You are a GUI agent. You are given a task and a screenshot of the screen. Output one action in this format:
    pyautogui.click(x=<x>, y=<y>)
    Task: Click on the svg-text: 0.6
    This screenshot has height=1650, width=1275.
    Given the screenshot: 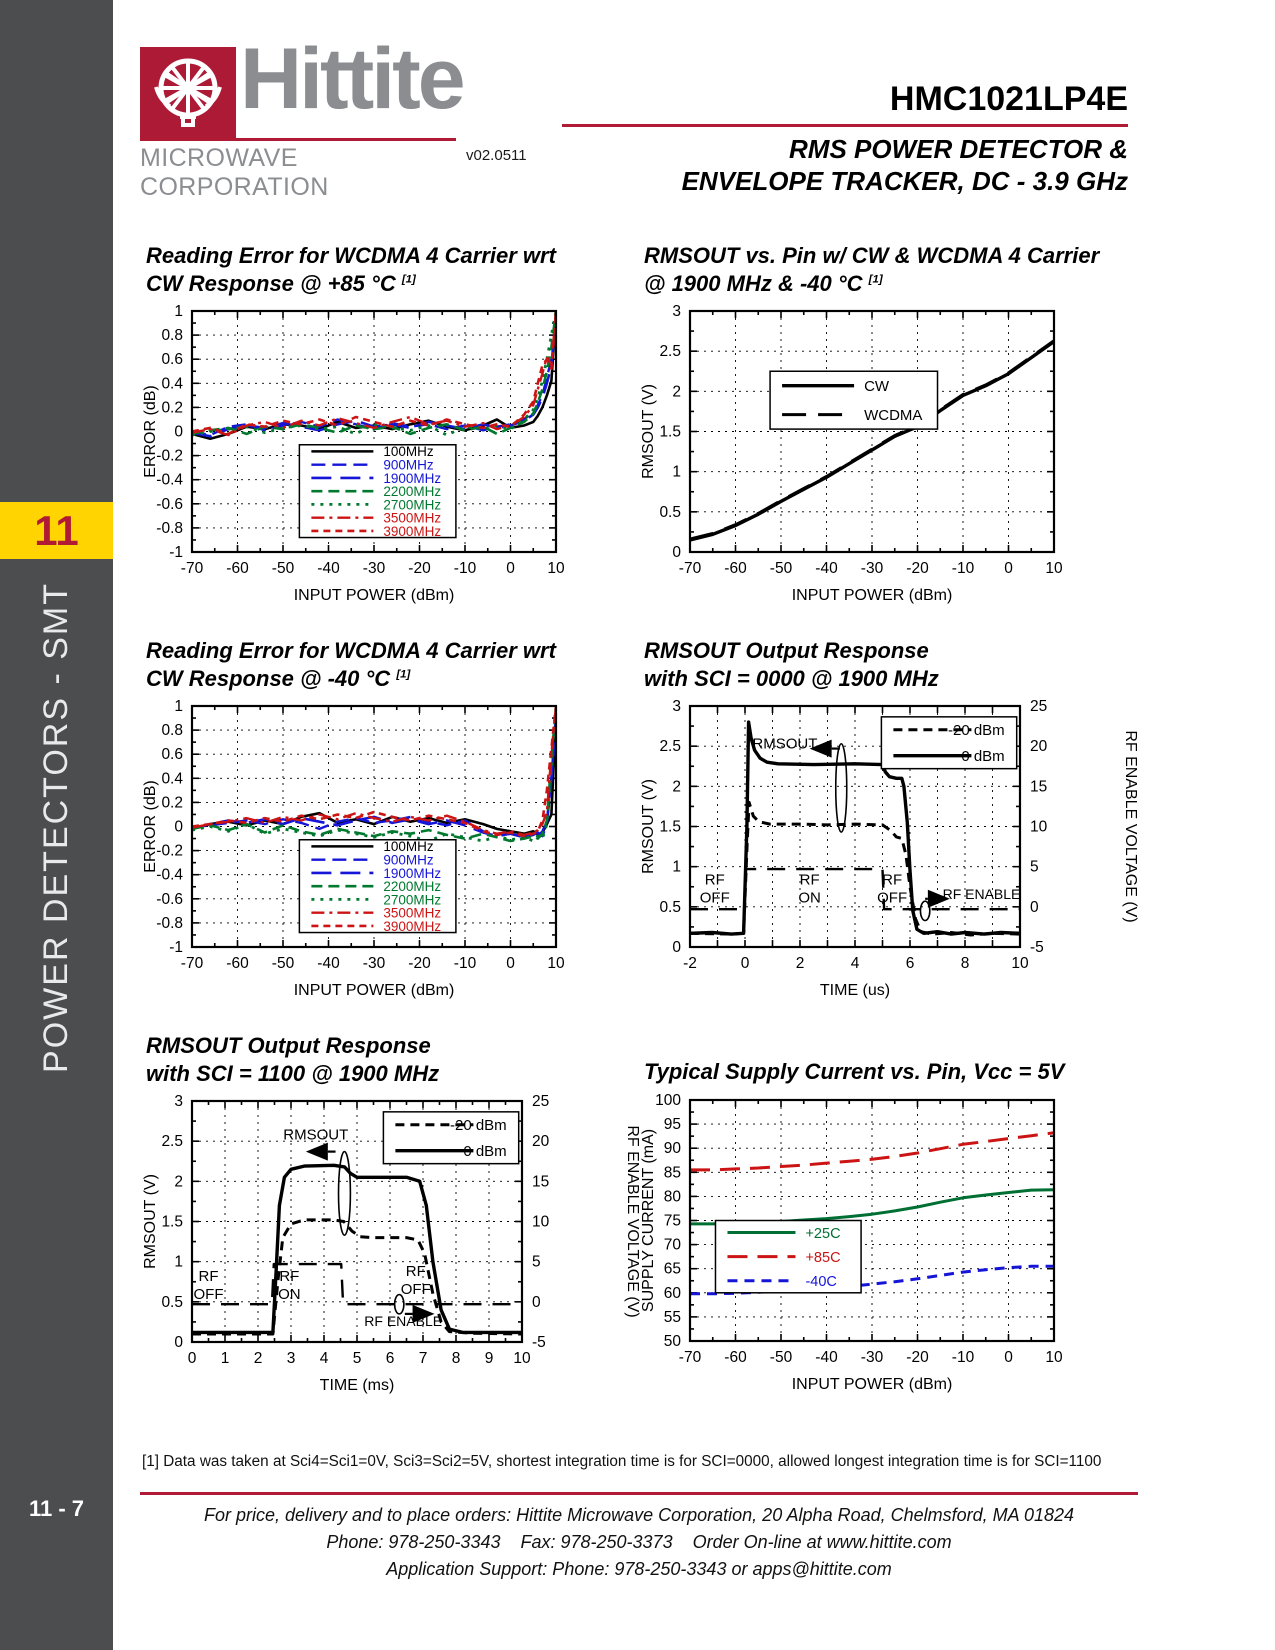 What is the action you would take?
    pyautogui.click(x=172, y=754)
    